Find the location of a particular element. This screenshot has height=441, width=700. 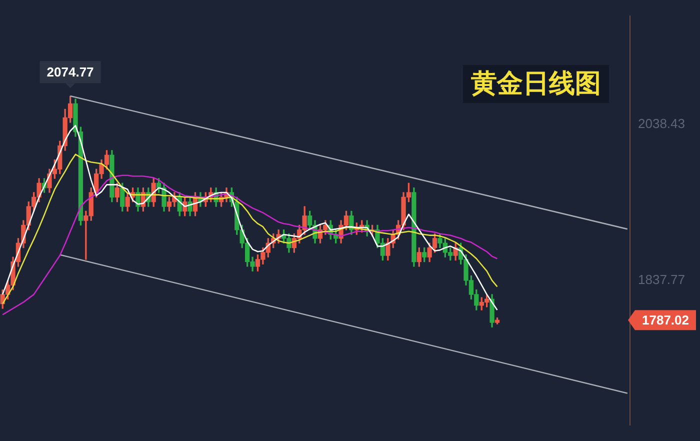

annotation: 2074.77 is located at coordinates (70, 72).